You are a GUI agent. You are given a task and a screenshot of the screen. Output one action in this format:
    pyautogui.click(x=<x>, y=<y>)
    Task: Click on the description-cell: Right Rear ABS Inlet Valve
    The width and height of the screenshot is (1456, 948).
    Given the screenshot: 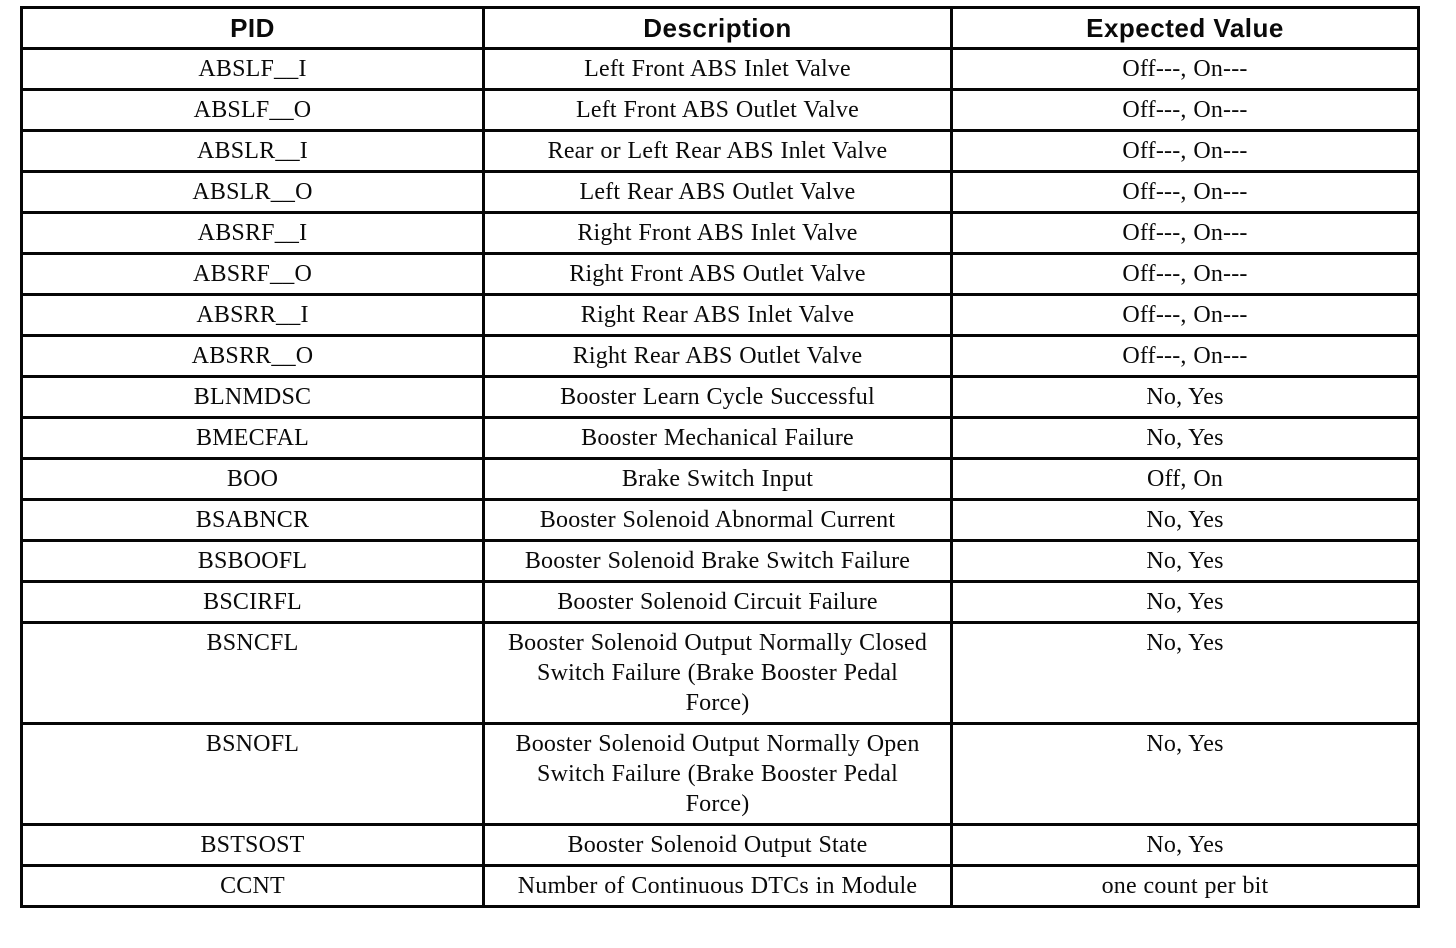 What is the action you would take?
    pyautogui.click(x=717, y=315)
    